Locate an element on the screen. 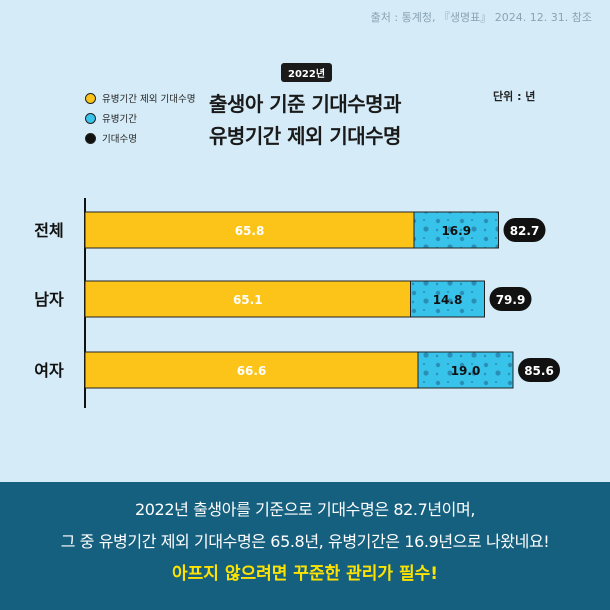  value-label-healthy: 66.6 is located at coordinates (252, 371).